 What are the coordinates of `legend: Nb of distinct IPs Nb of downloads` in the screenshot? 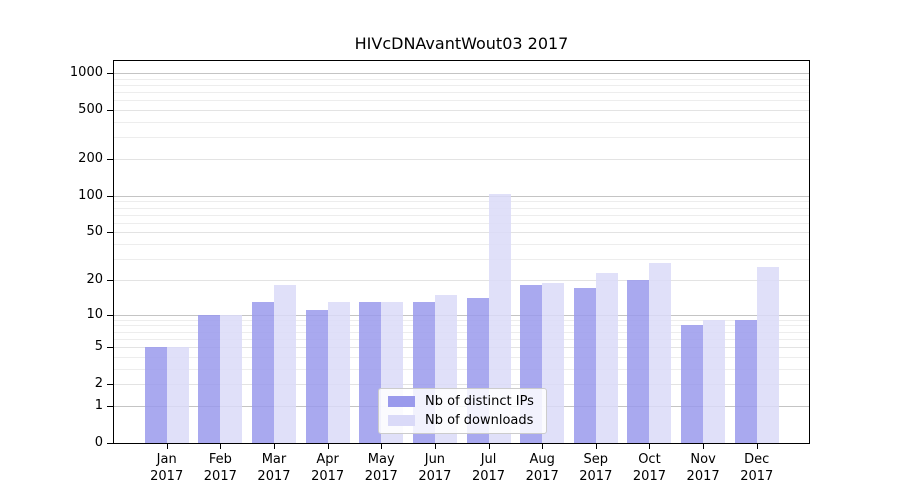 It's located at (462, 411).